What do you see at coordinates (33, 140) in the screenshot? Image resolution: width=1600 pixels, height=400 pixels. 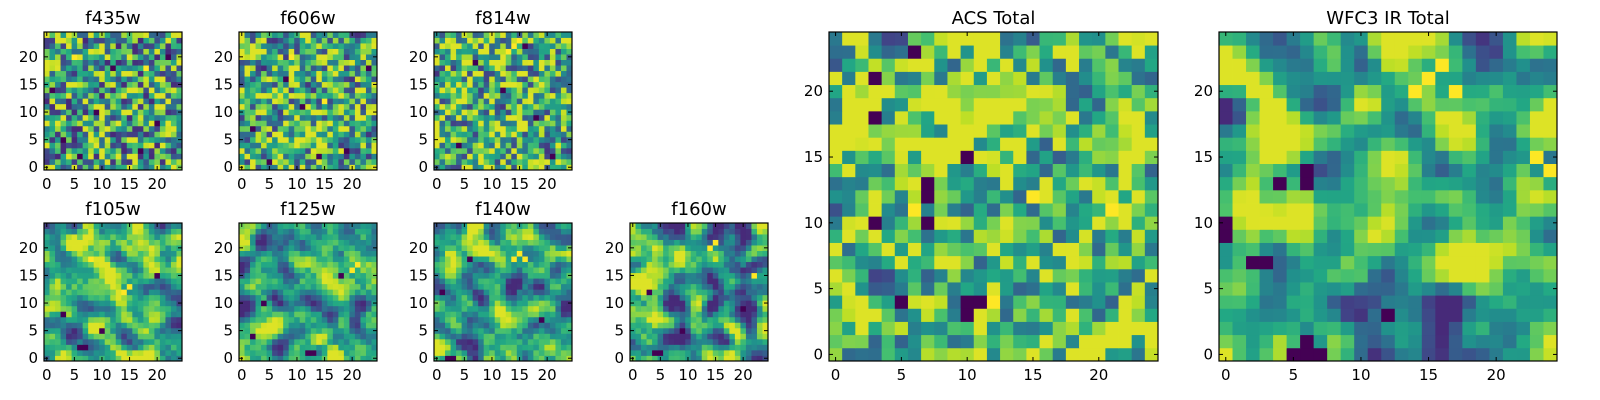 I see `y-tick-label: 5` at bounding box center [33, 140].